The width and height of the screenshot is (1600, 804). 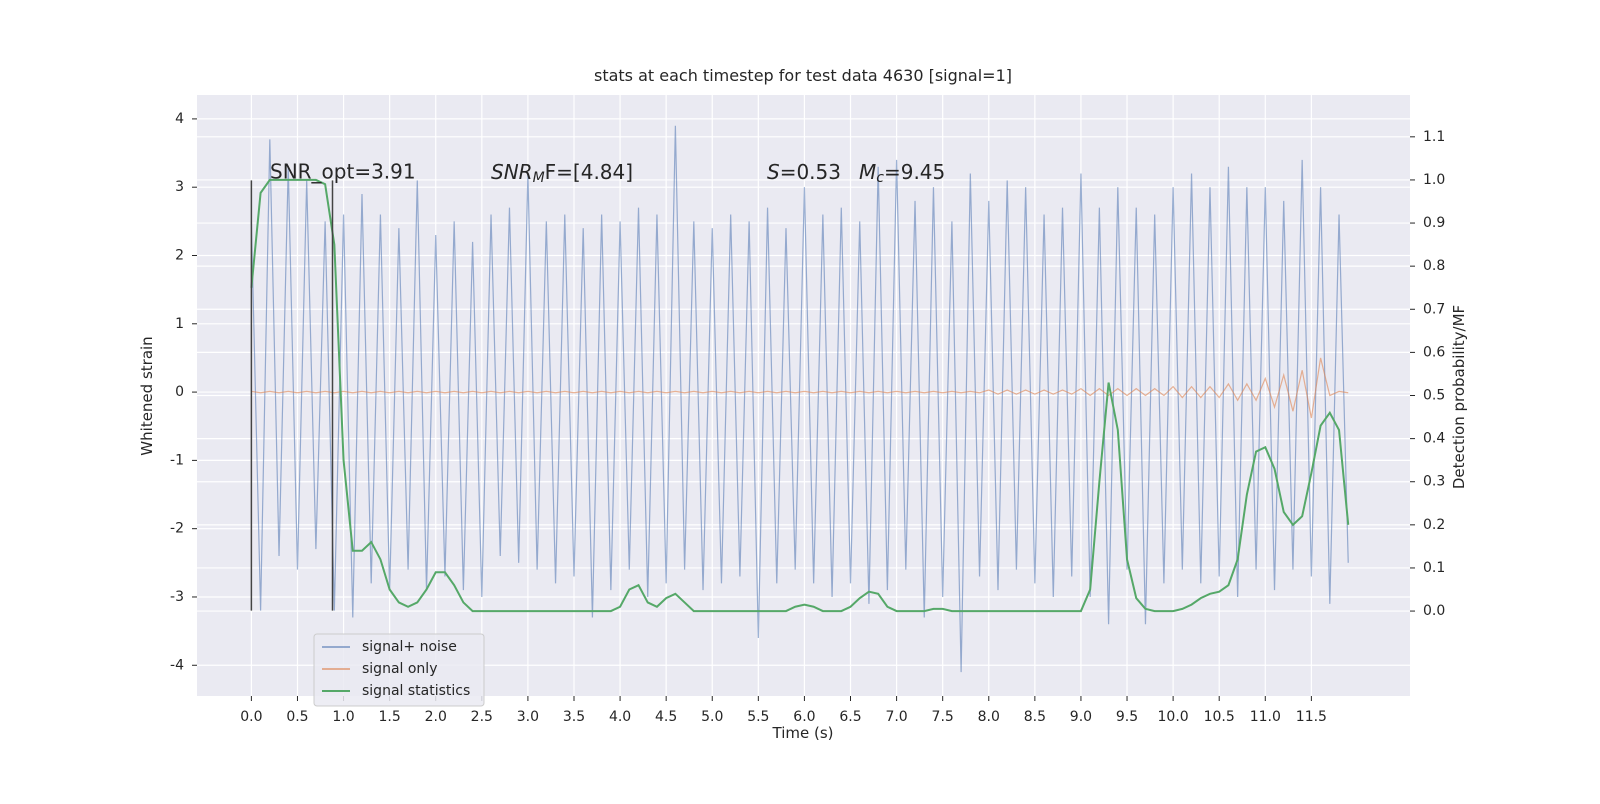 What do you see at coordinates (803, 733) in the screenshot?
I see `x-axis-label: Time (s)` at bounding box center [803, 733].